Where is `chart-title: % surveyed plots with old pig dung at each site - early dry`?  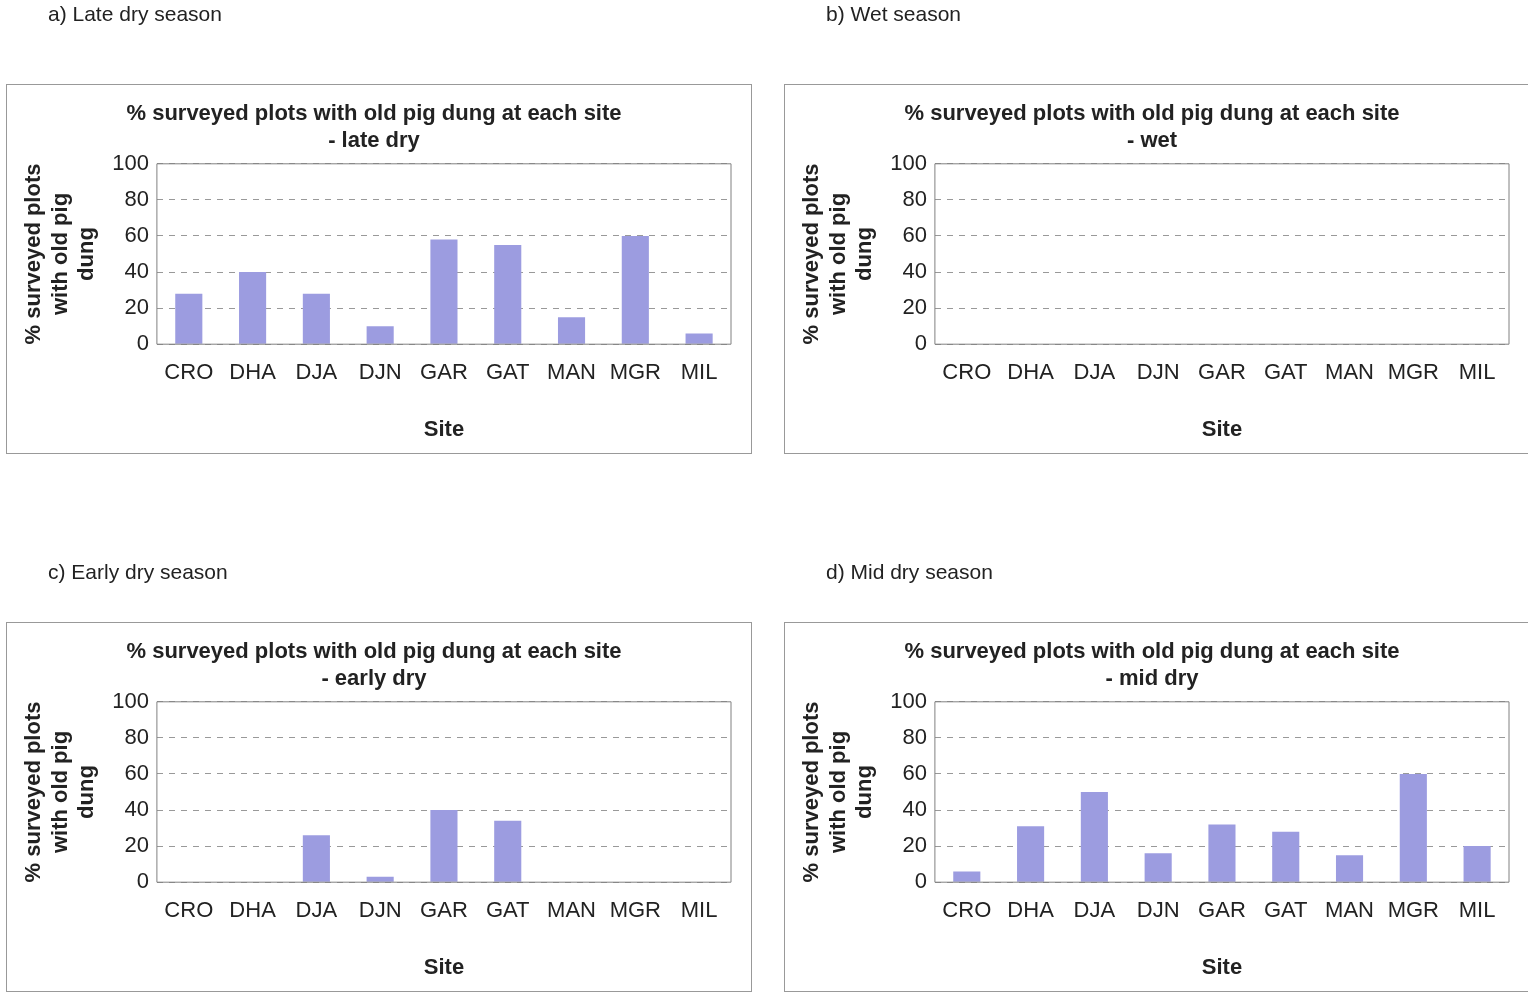 chart-title: % surveyed plots with old pig dung at each site - early dry is located at coordinates (374, 664).